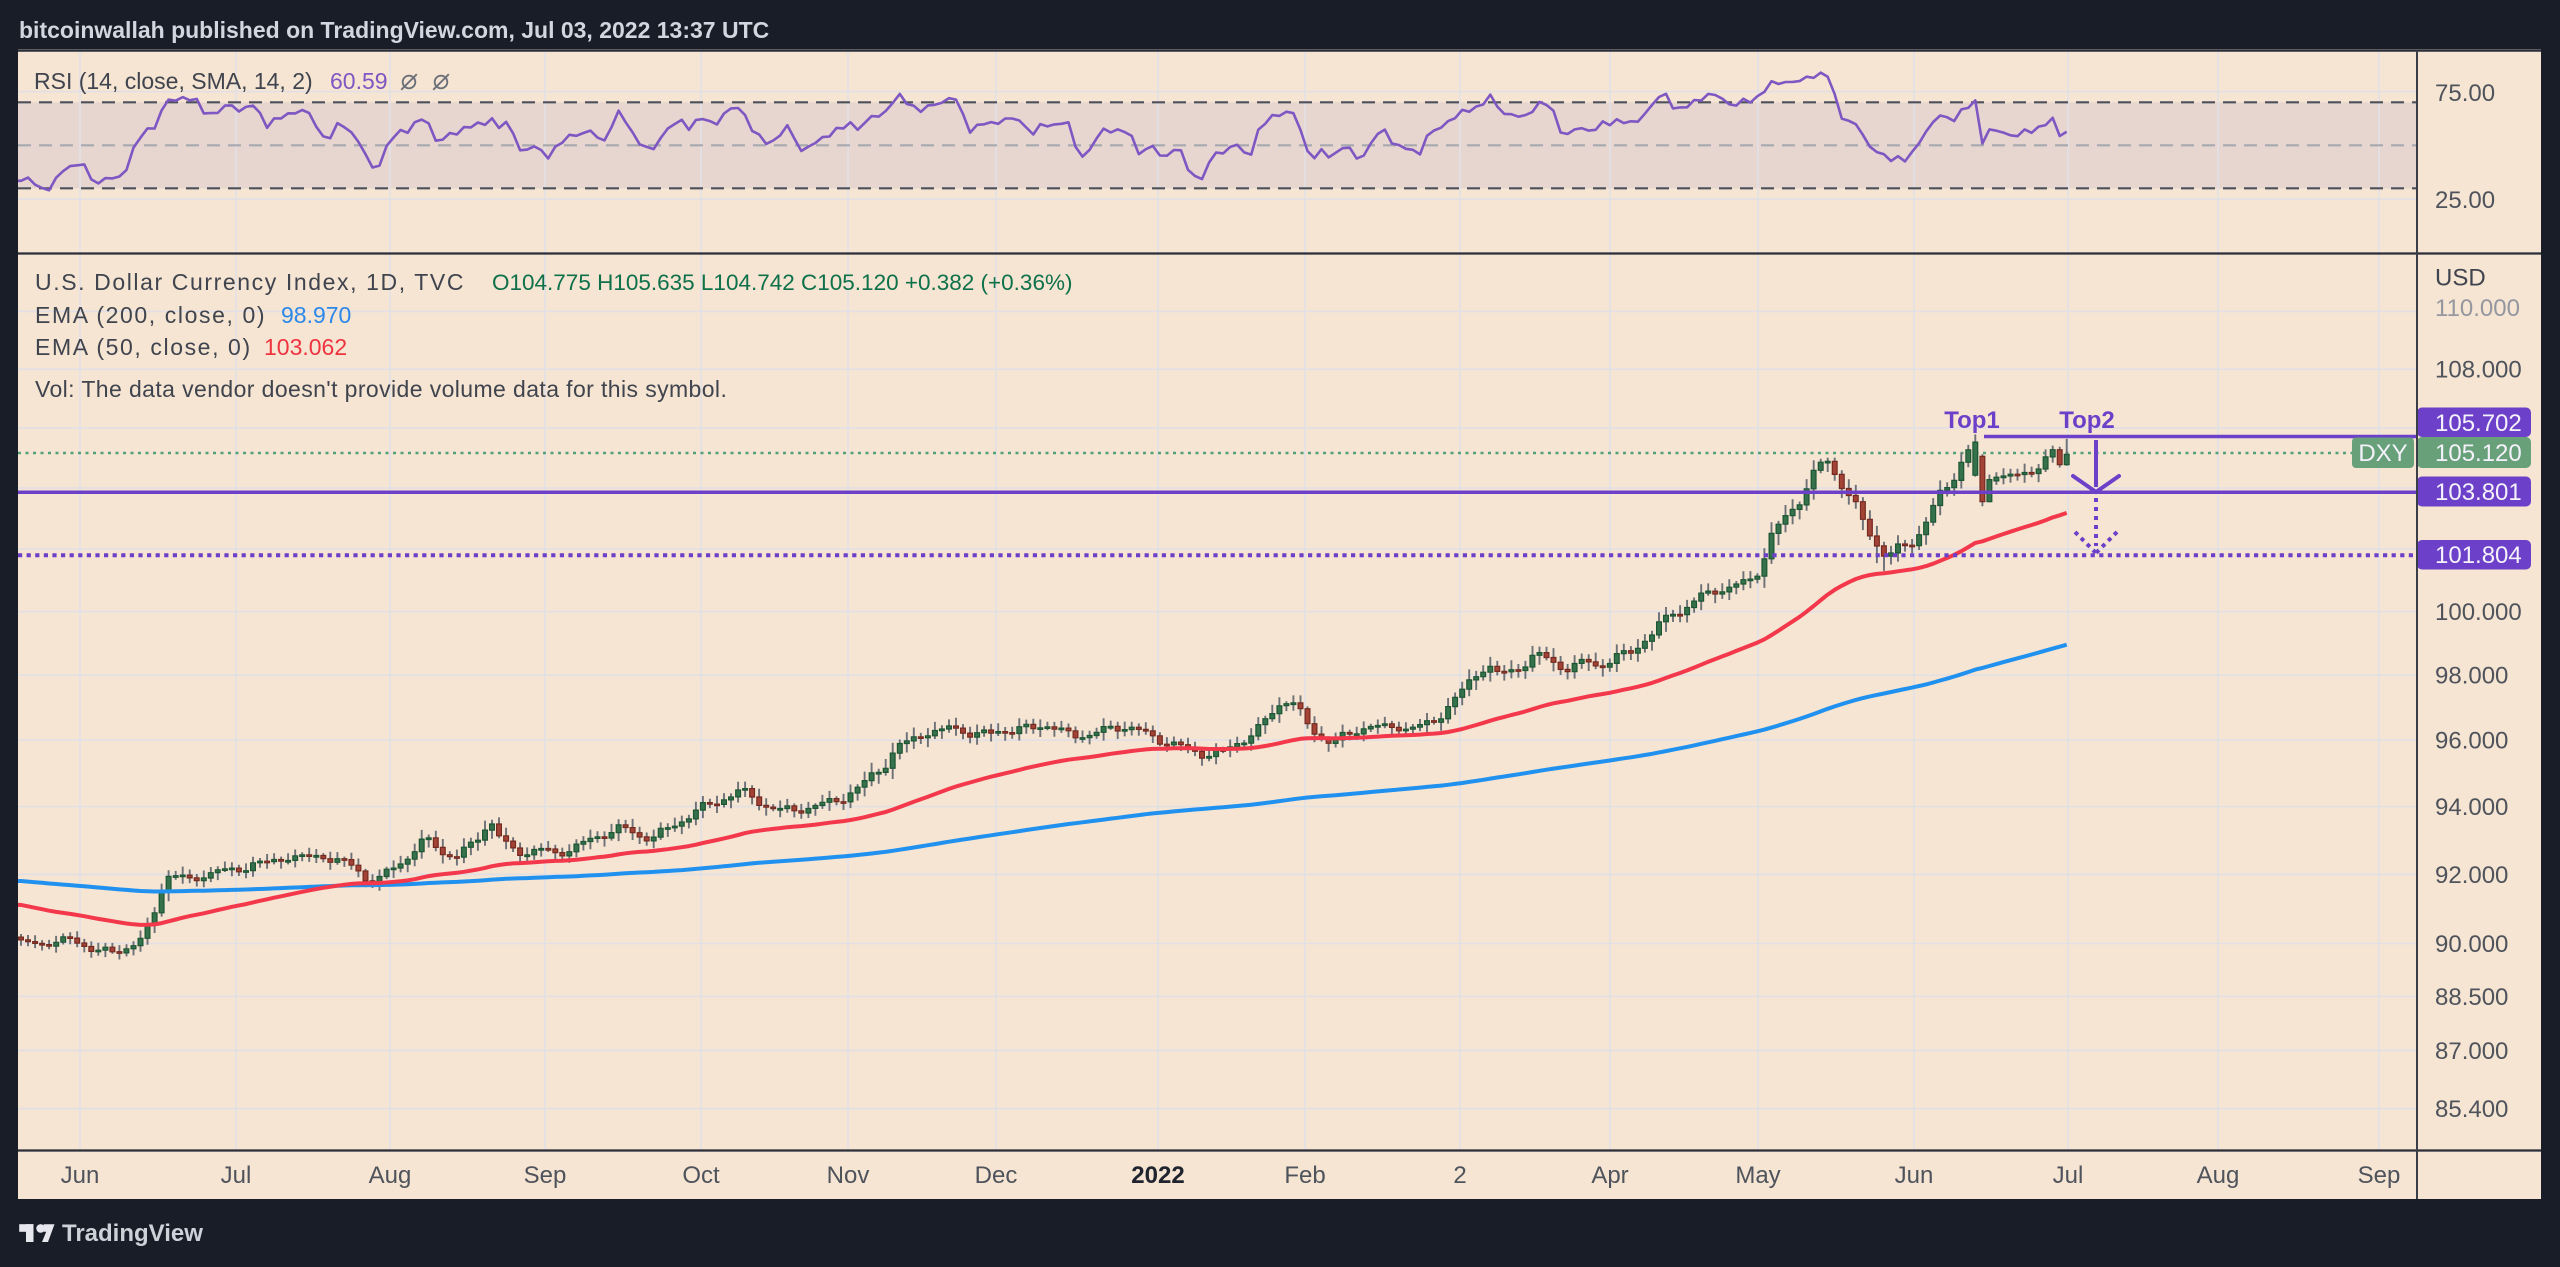 This screenshot has width=2560, height=1267. Describe the element at coordinates (2478, 453) in the screenshot. I see `svg-text: 105.120` at that location.